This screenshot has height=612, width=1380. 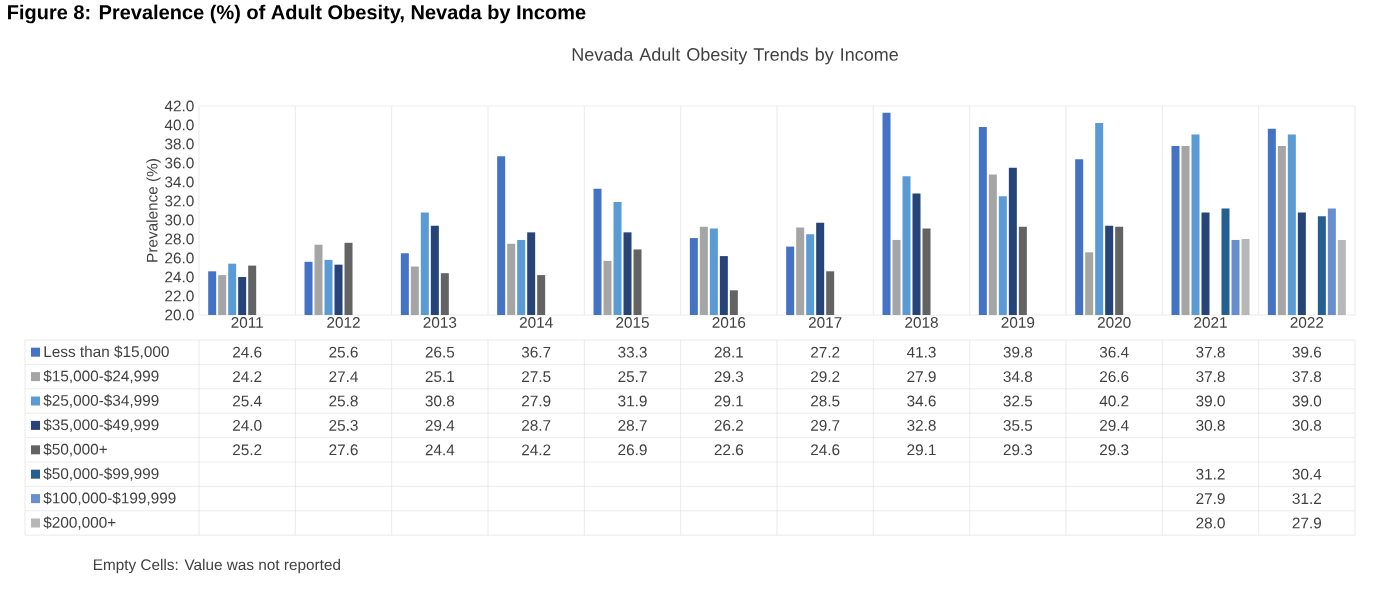 I want to click on data-label: 25.7, so click(x=632, y=377).